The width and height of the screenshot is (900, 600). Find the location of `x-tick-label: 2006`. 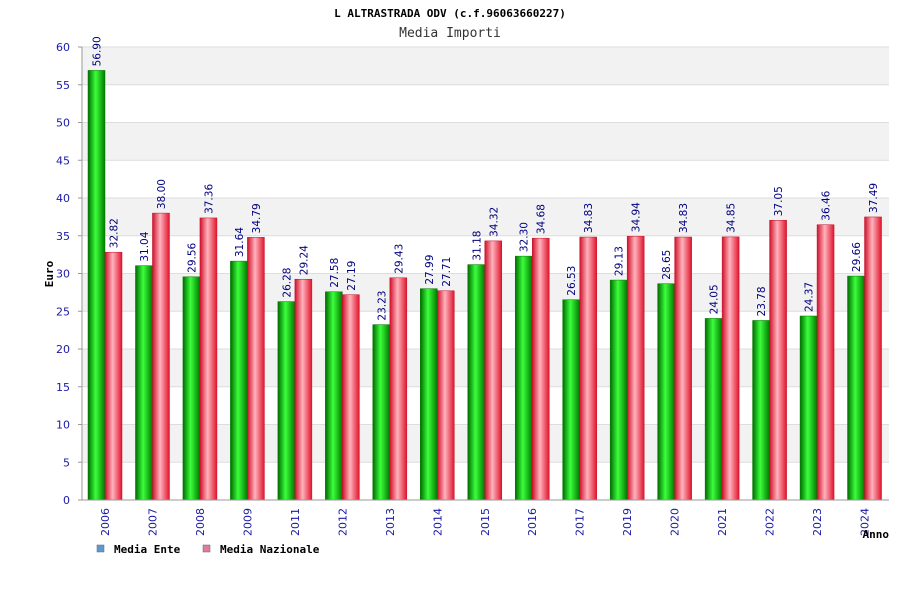

x-tick-label: 2006 is located at coordinates (105, 522).